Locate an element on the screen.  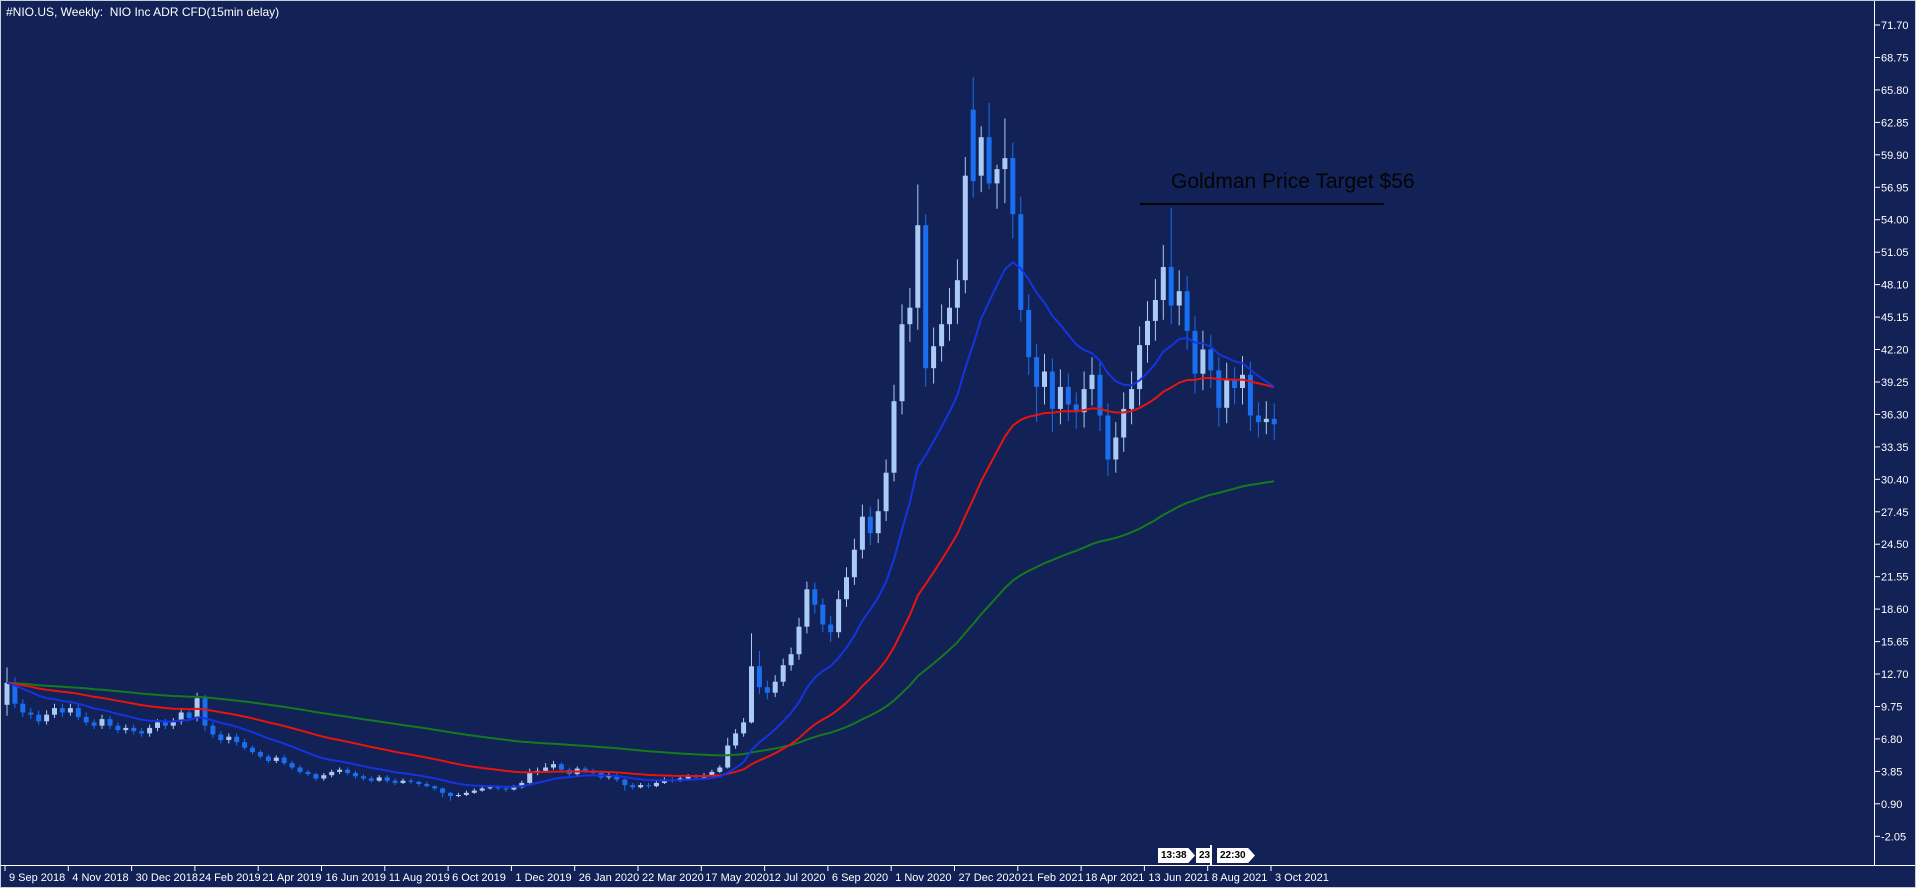
date-axis-label: 27 Dec 2020 is located at coordinates (990, 878).